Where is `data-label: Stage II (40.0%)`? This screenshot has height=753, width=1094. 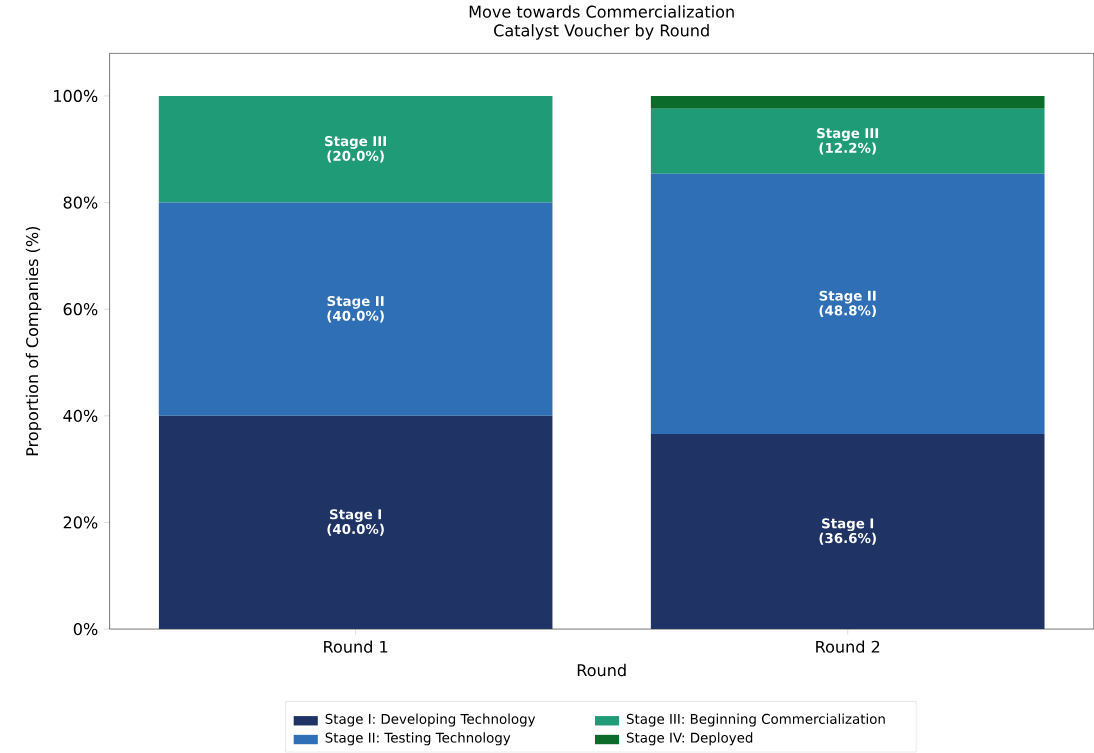 data-label: Stage II (40.0%) is located at coordinates (355, 309).